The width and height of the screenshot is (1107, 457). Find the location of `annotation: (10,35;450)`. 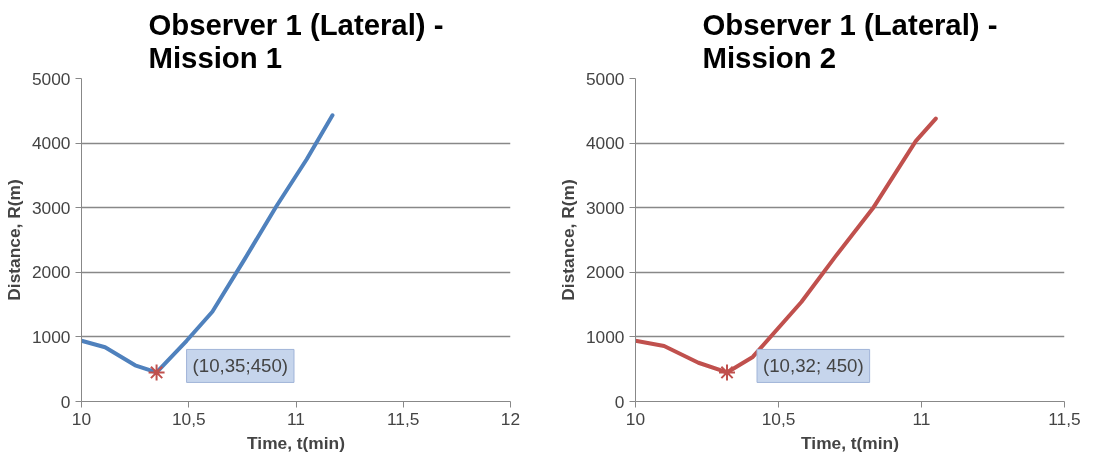

annotation: (10,35;450) is located at coordinates (240, 366).